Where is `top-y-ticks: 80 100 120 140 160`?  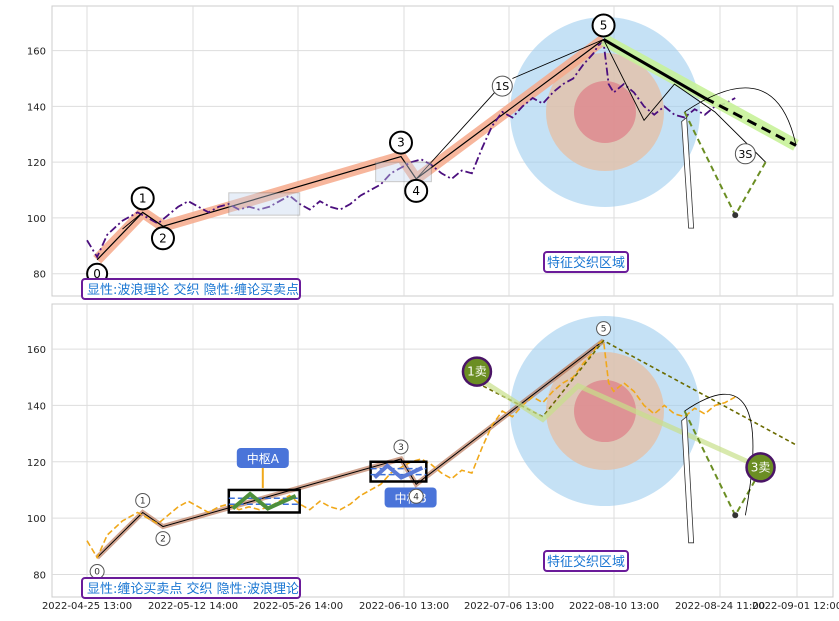 top-y-ticks: 80 100 120 140 160 is located at coordinates (36, 164).